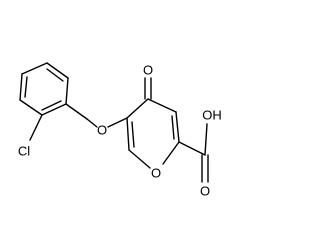 Image resolution: width=320 pixels, height=250 pixels. What do you see at coordinates (212, 115) in the screenshot?
I see `atom-label: OH` at bounding box center [212, 115].